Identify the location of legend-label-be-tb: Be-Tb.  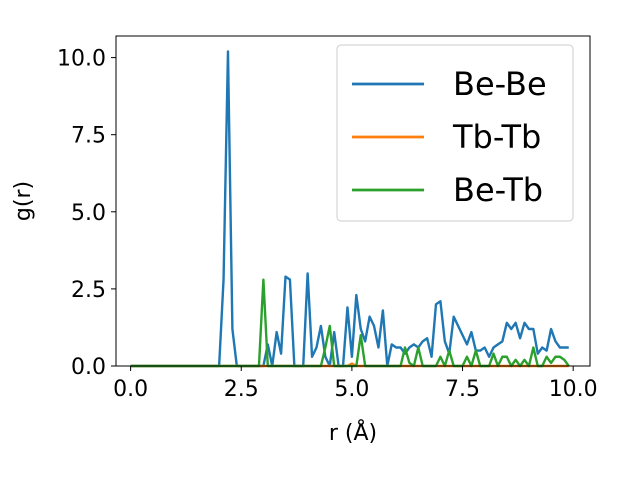
(498, 190).